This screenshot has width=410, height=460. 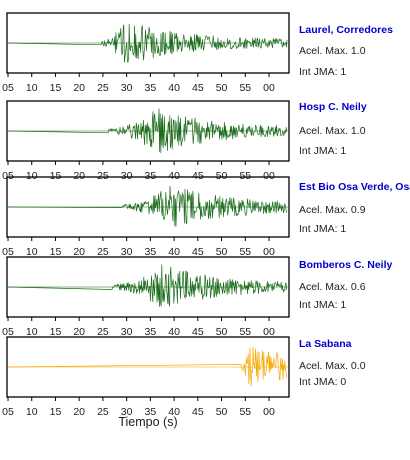 I want to click on panel-3-tick-label: 45, so click(x=198, y=252).